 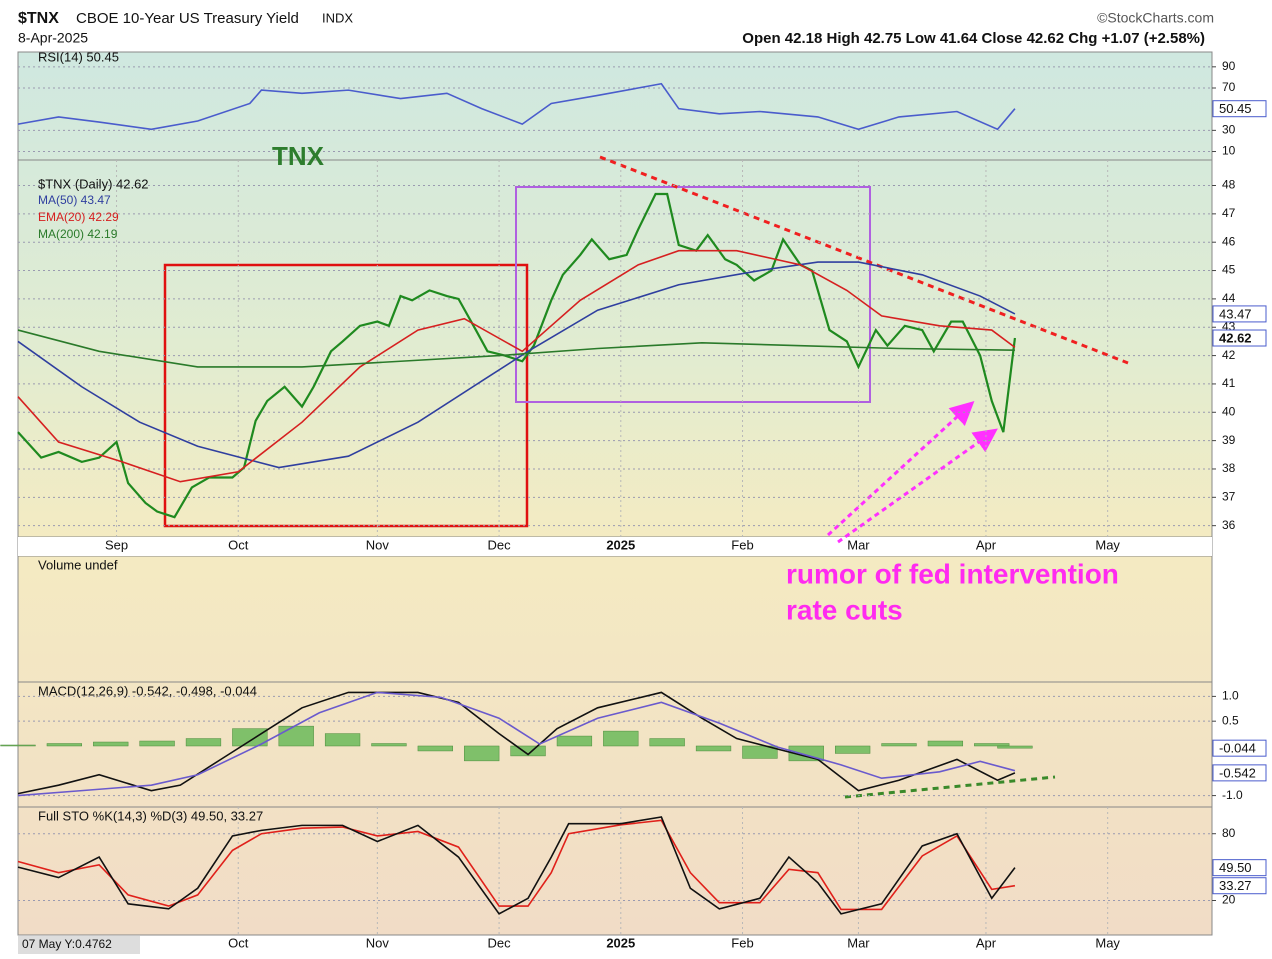 What do you see at coordinates (1229, 130) in the screenshot?
I see `y-tick-label: 30` at bounding box center [1229, 130].